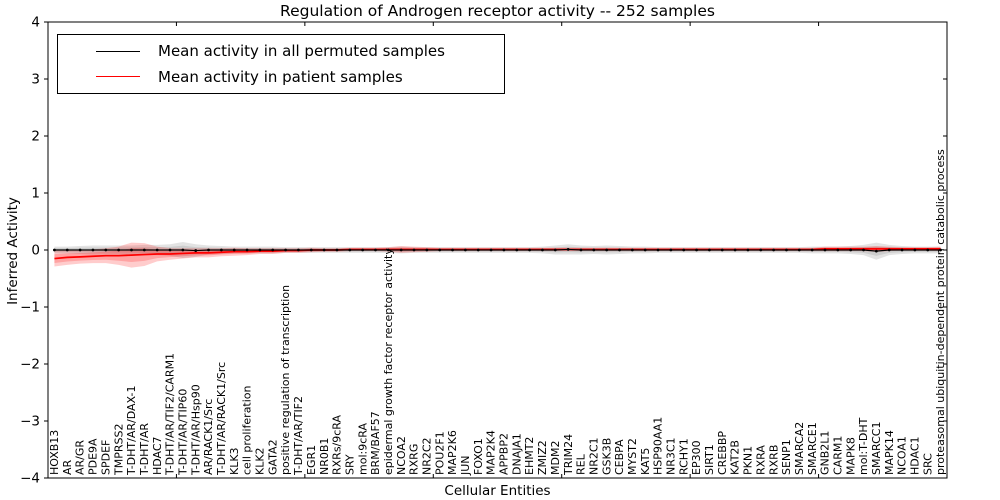 Image resolution: width=1000 pixels, height=500 pixels. What do you see at coordinates (516, 454) in the screenshot?
I see `category-label: DNAJA1` at bounding box center [516, 454].